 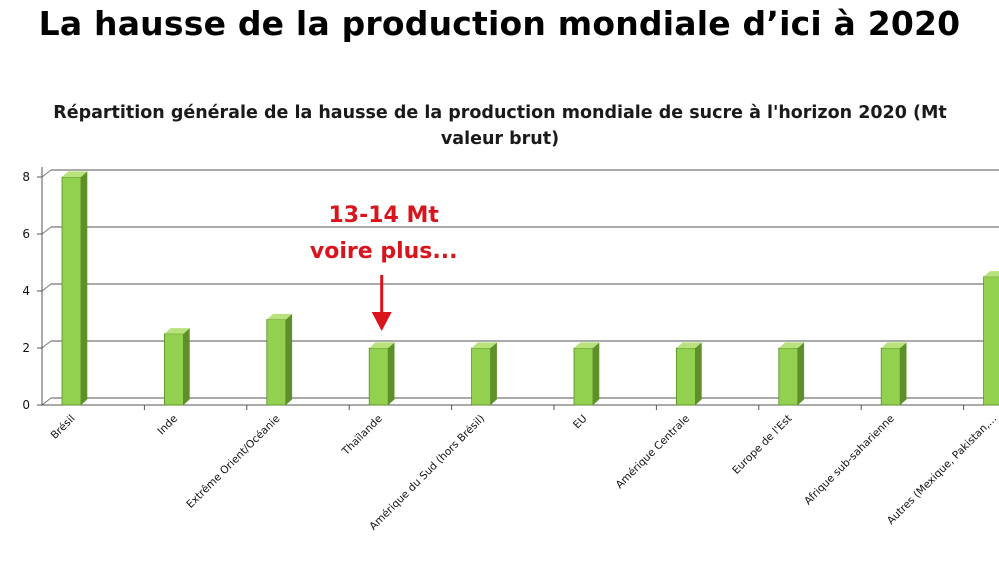 I want to click on y-tick-labels: 0 2 4 6 8, so click(x=26, y=291).